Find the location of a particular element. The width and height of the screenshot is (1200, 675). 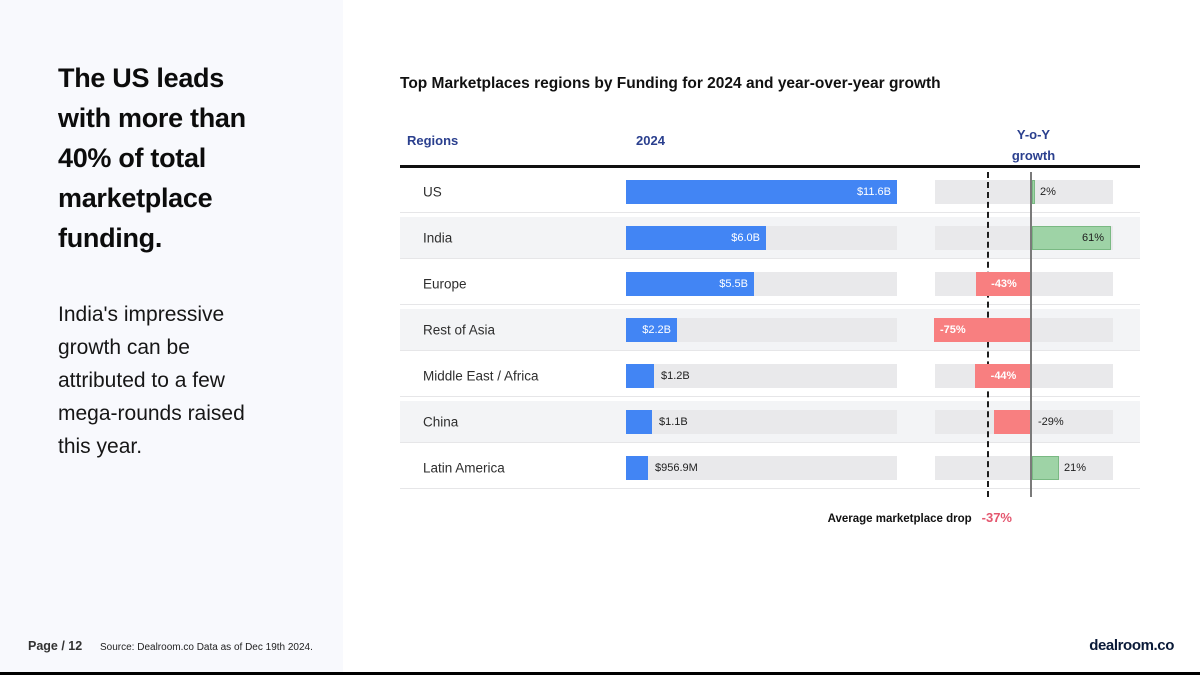

page-number: Page / 12 is located at coordinates (55, 646).